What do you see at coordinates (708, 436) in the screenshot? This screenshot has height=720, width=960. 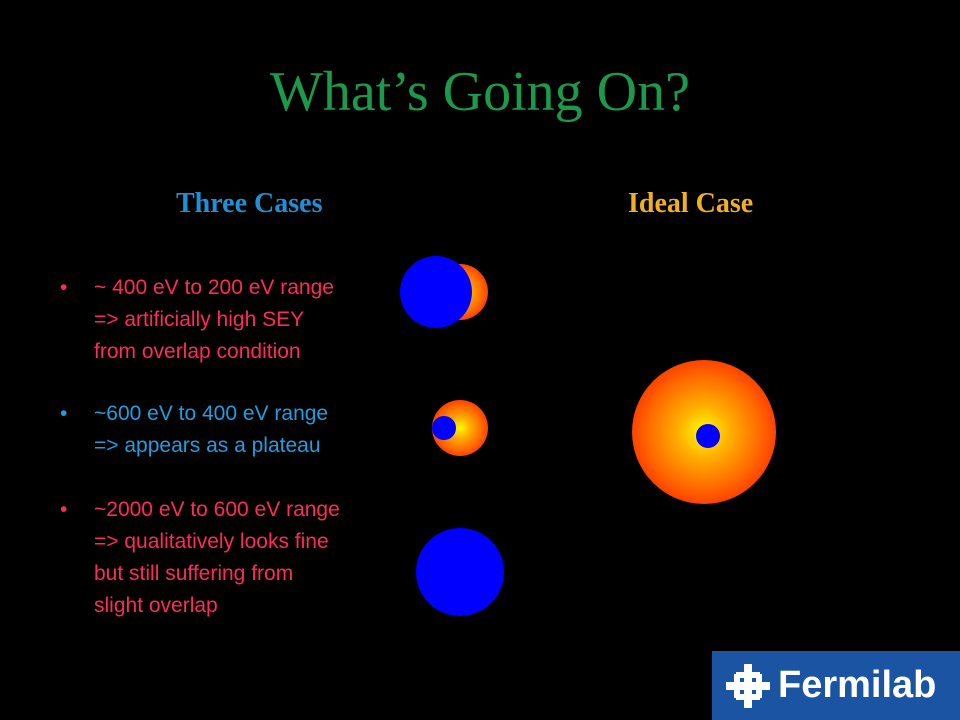 I see `ideal-case-blue-beam` at bounding box center [708, 436].